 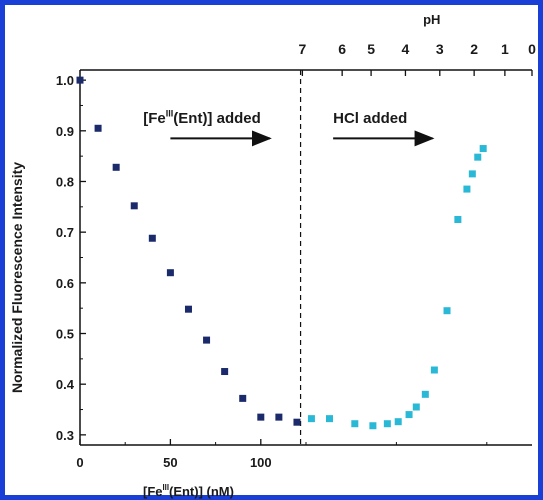 What do you see at coordinates (65, 181) in the screenshot?
I see `y-tick-label: 0.8` at bounding box center [65, 181].